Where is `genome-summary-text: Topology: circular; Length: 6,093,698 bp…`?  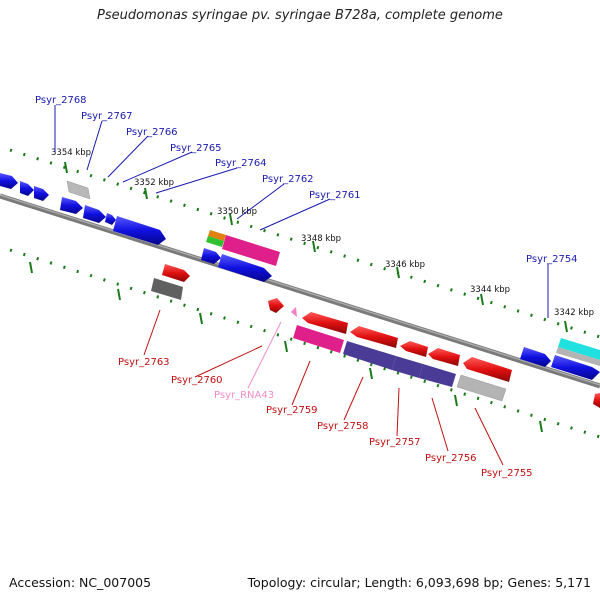
genome-summary-text: Topology: circular; Length: 6,093,698 bp… is located at coordinates (419, 582).